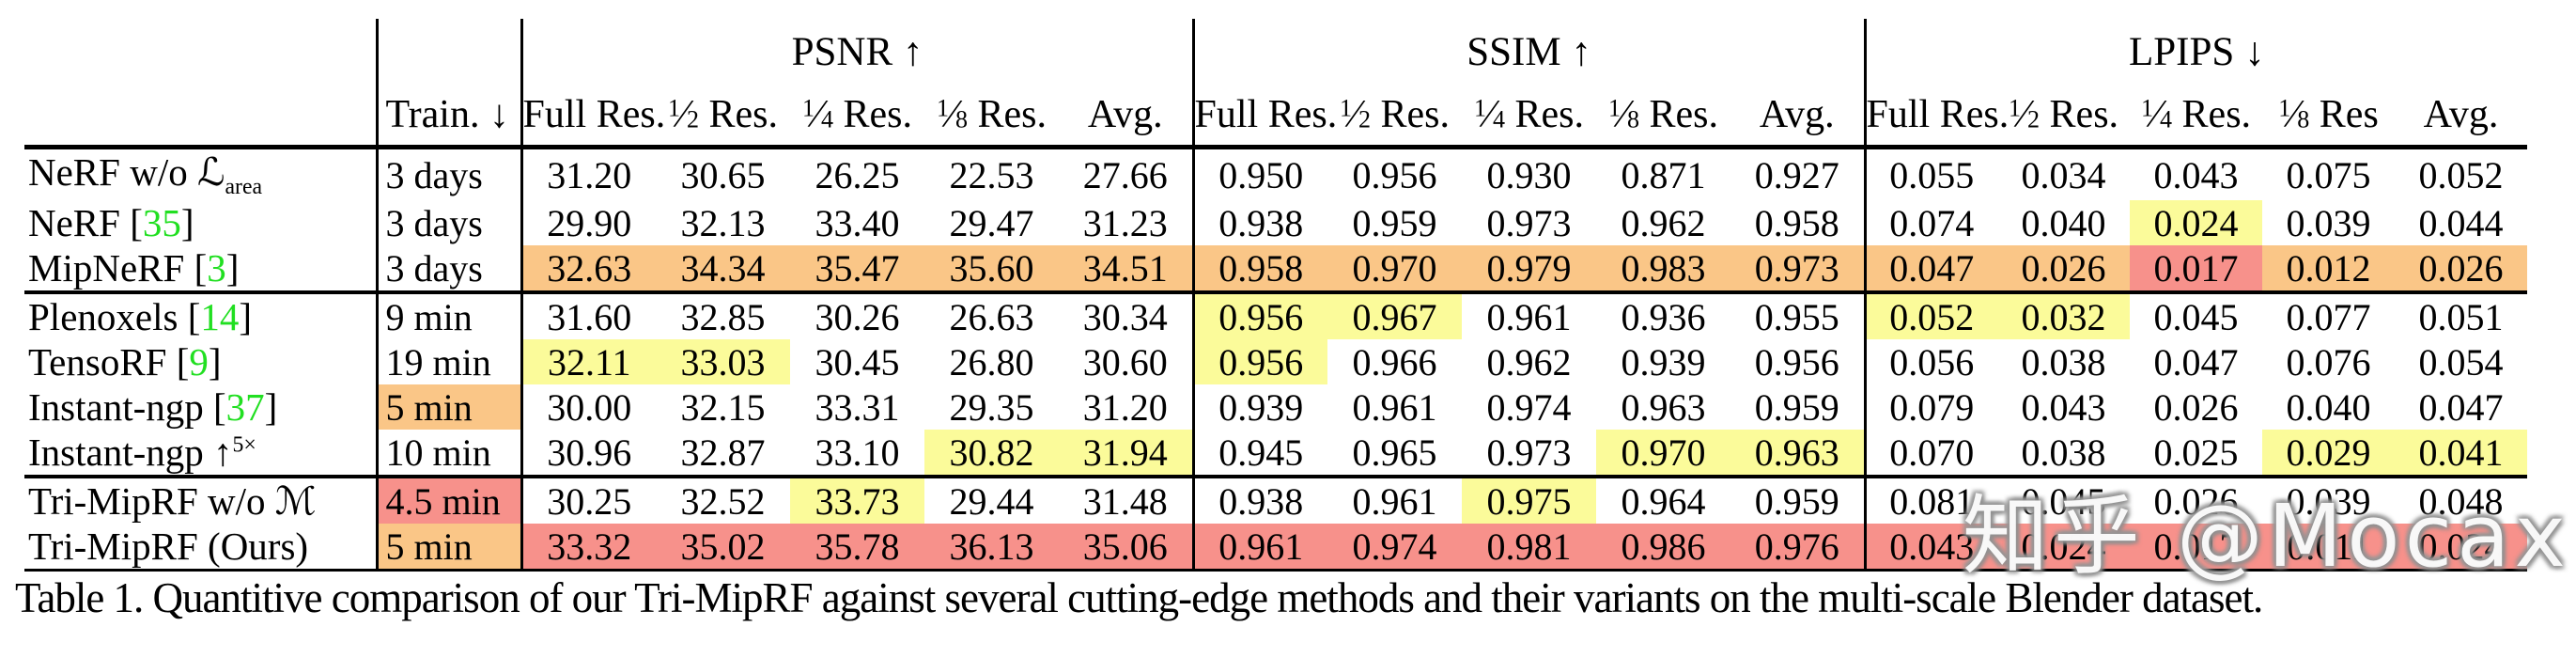  Describe the element at coordinates (1529, 174) in the screenshot. I see `metric-cell: 0.930` at that location.